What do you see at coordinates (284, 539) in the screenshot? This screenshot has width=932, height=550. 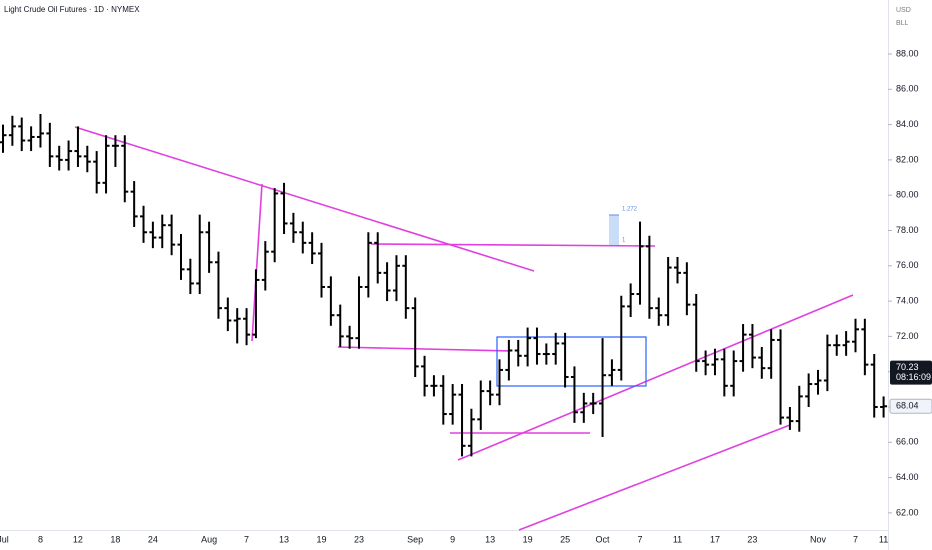 I see `x-tick-label: 13` at bounding box center [284, 539].